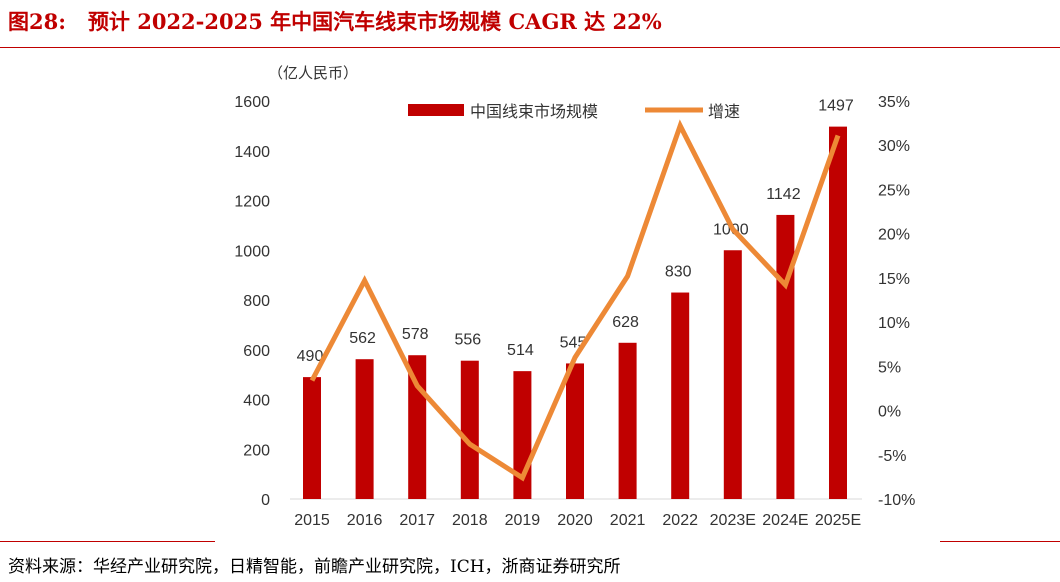 The image size is (1060, 582). Describe the element at coordinates (534, 112) in the screenshot. I see `legend-bar-label: 中国线束市场规模` at that location.